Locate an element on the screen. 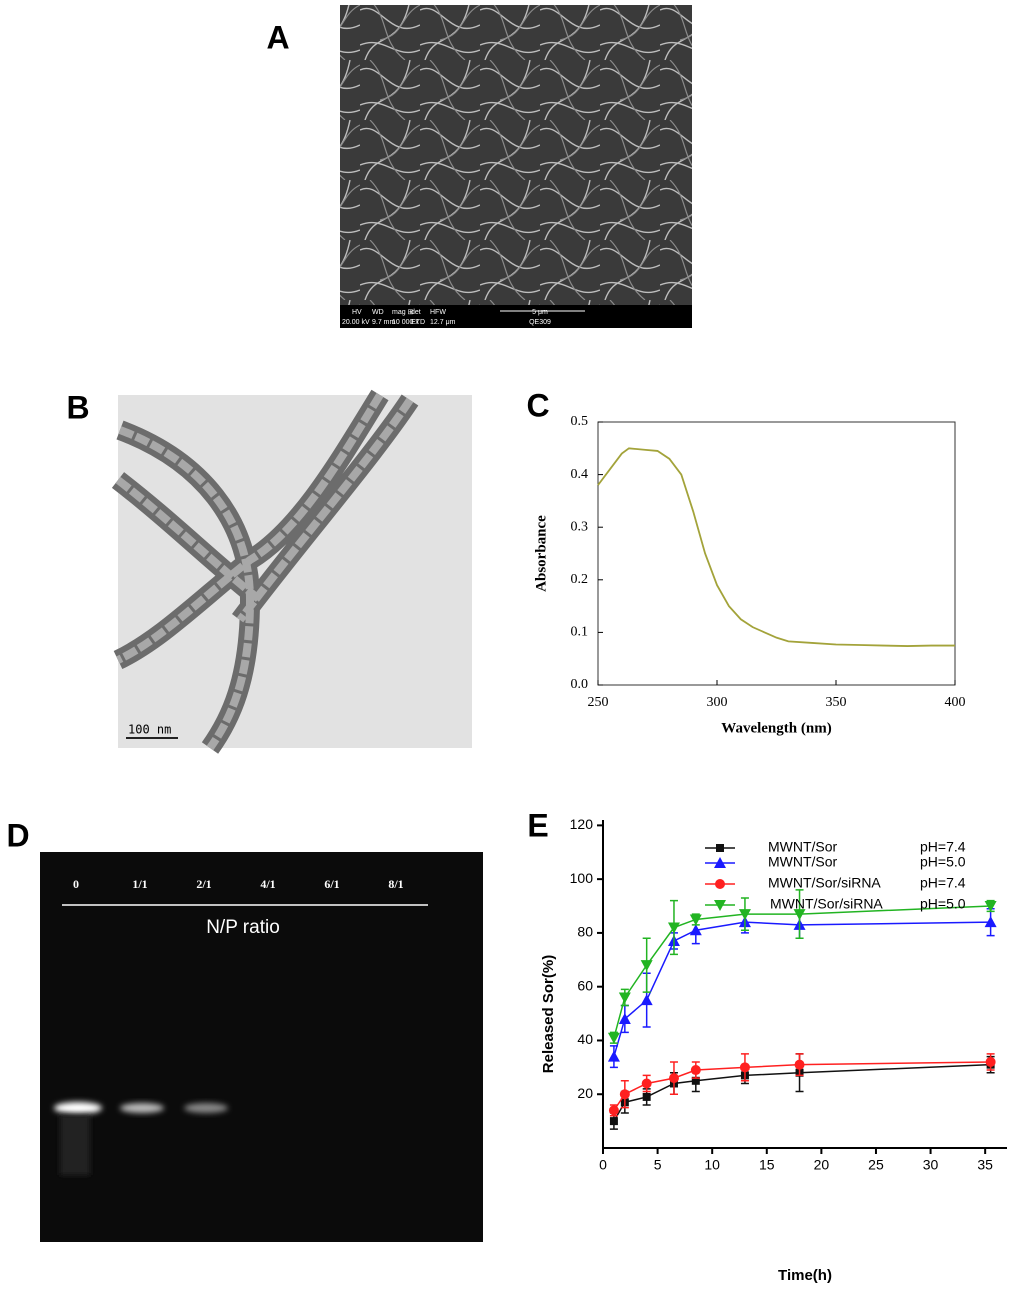  sem-info-value: 20.00 kV is located at coordinates (356, 322).